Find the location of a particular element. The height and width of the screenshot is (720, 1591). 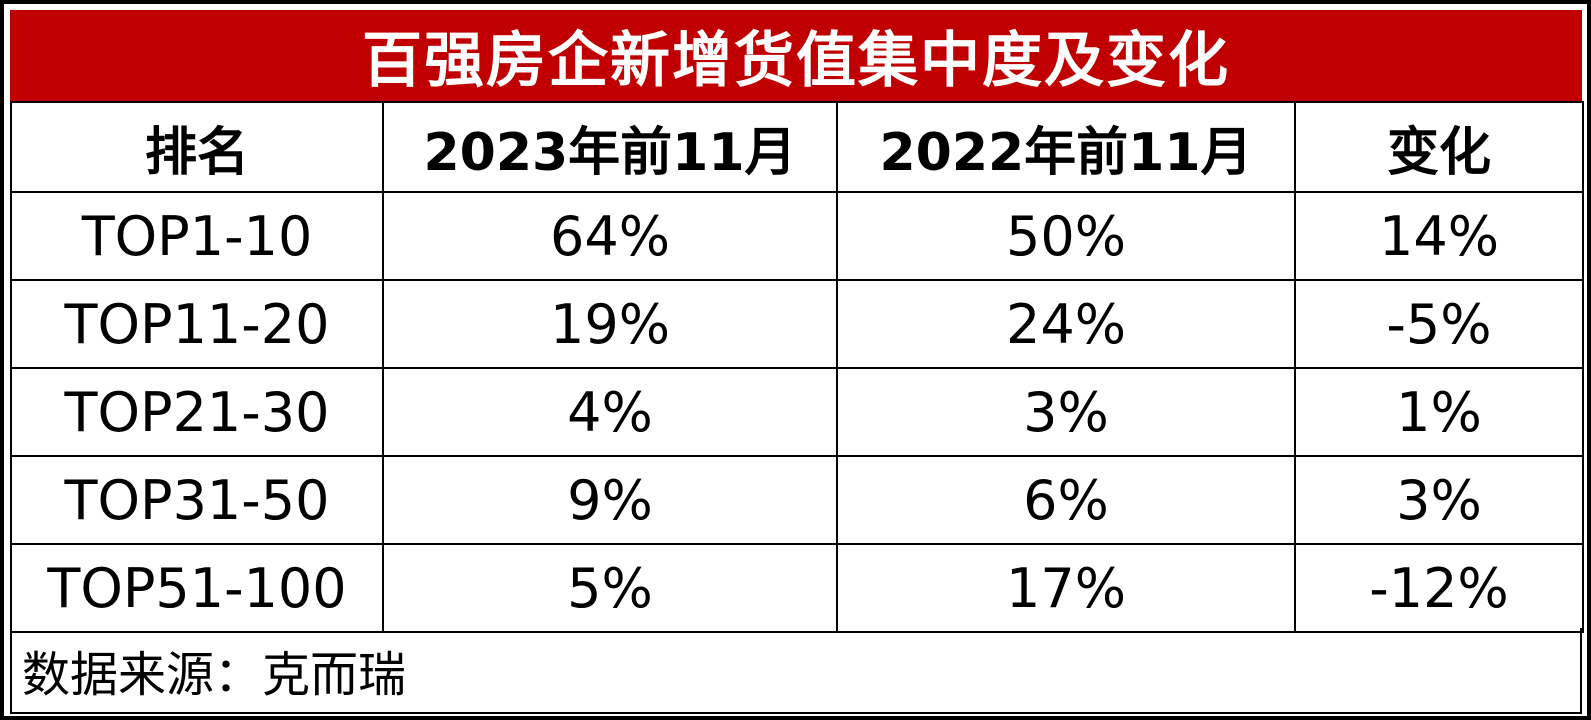

header-row: 排名 2023年前11月 2022年前11月 变化 is located at coordinates (797, 147).